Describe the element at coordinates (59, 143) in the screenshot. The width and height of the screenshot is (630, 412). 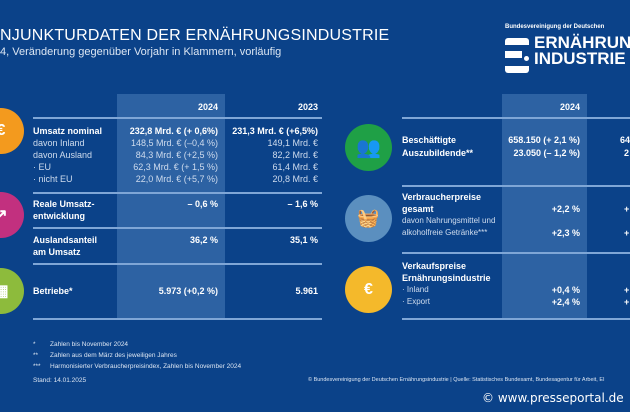
I see `row-label: davon Inland` at that location.